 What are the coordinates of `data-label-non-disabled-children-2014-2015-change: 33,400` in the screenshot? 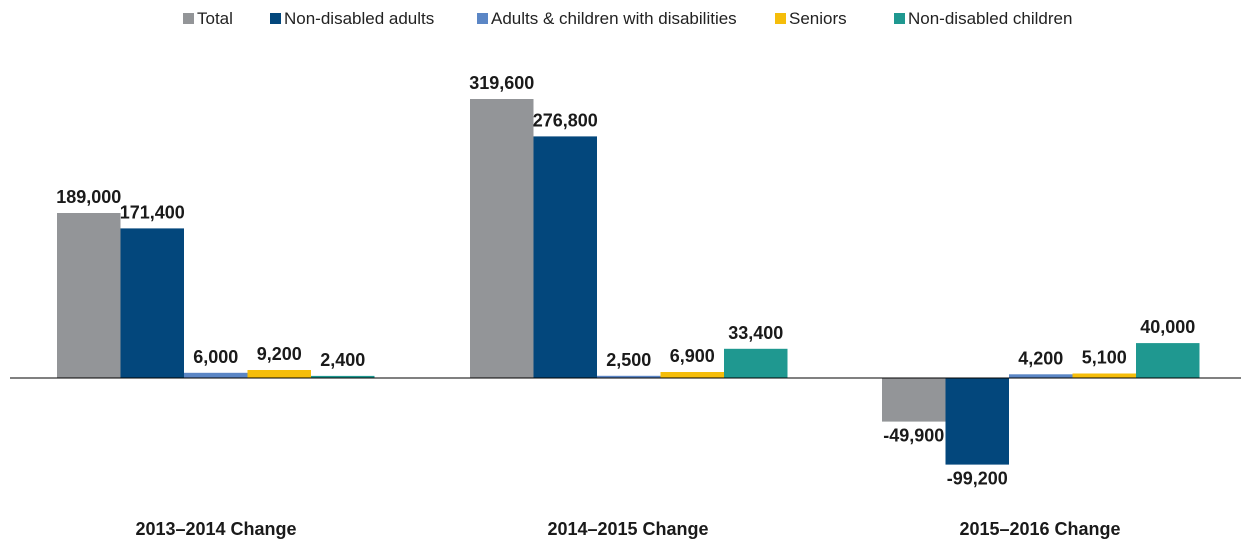 It's located at (755, 333).